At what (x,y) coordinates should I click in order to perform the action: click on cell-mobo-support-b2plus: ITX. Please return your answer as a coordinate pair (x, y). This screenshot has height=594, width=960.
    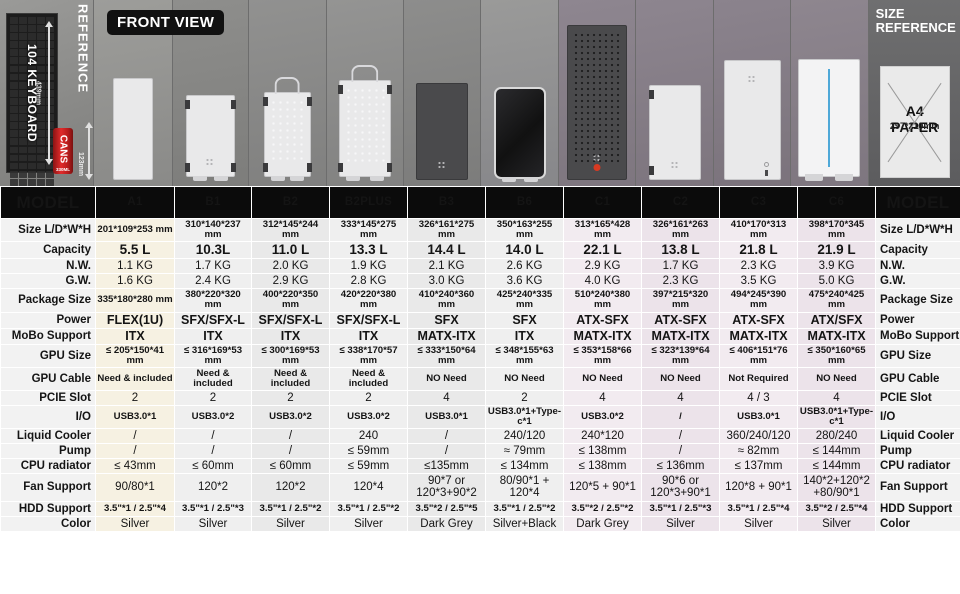
    Looking at the image, I should click on (368, 336).